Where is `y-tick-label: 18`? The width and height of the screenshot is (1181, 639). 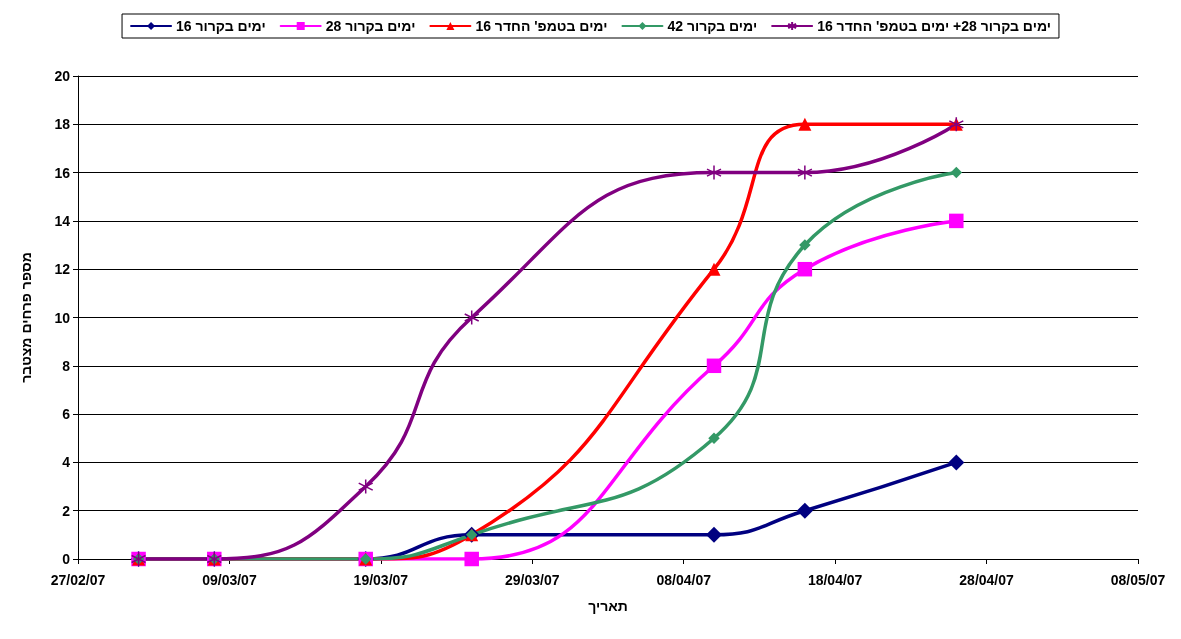 y-tick-label: 18 is located at coordinates (62, 124).